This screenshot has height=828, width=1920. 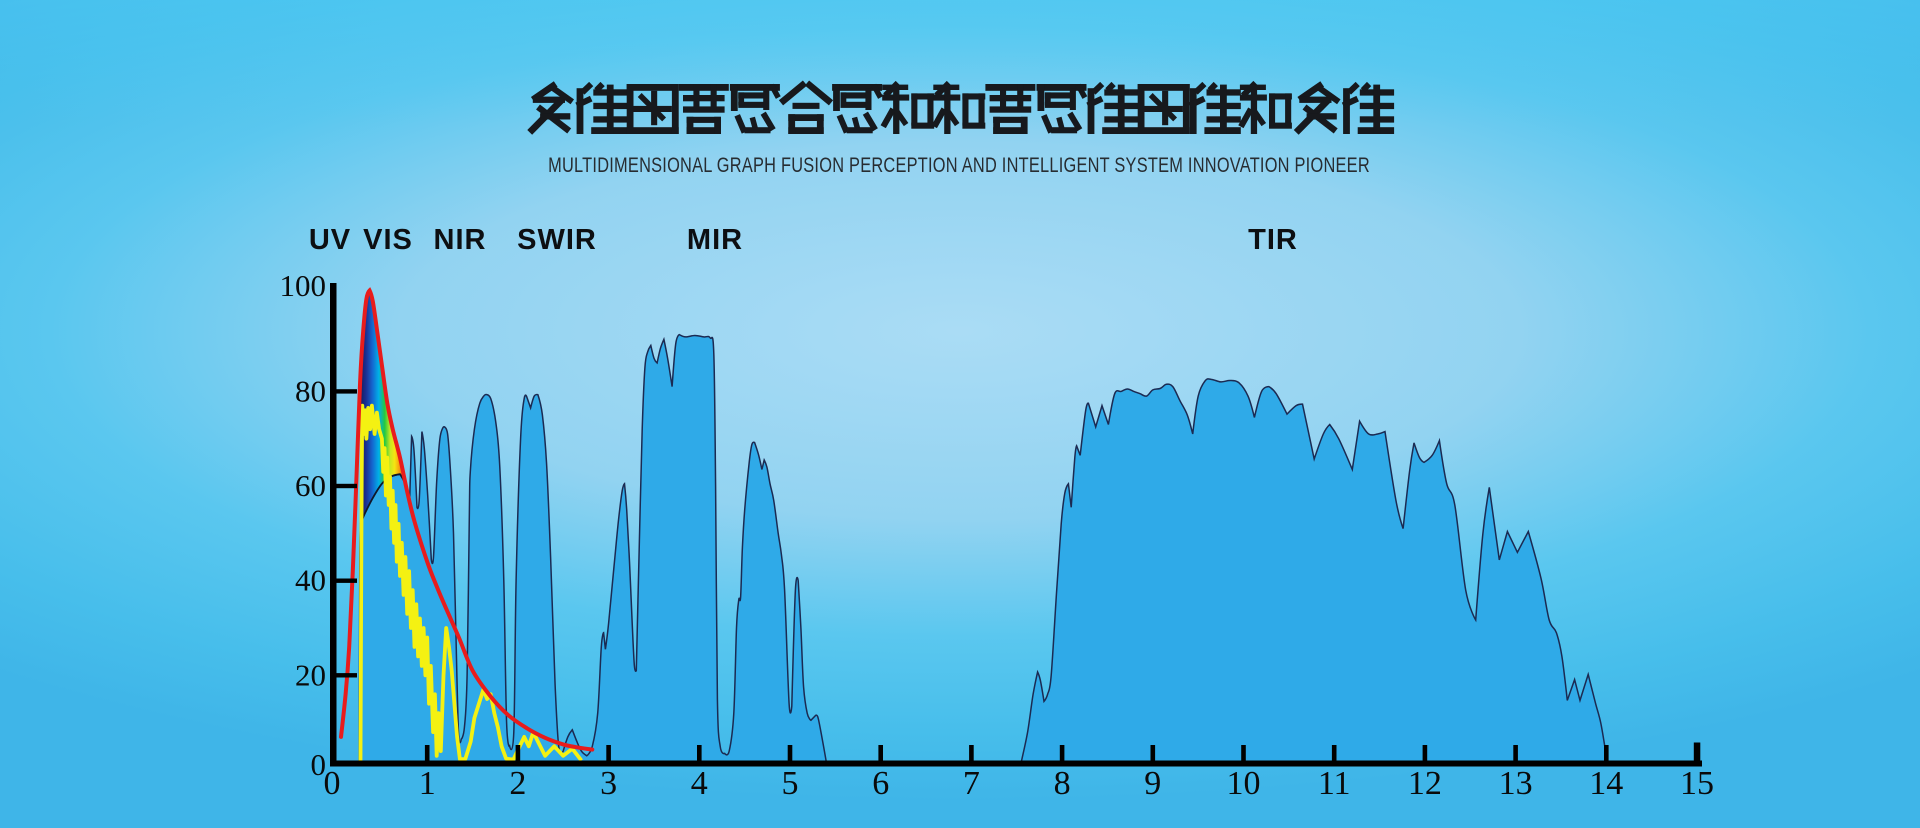 What do you see at coordinates (388, 240) in the screenshot?
I see `svg-text: VIS` at bounding box center [388, 240].